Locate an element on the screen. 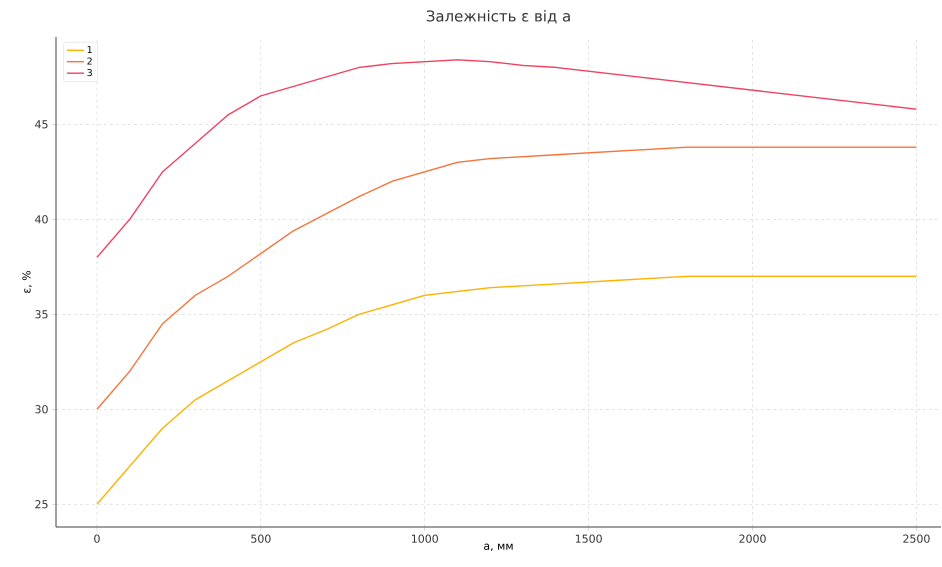 The width and height of the screenshot is (942, 567). x-tick-label: 2500 is located at coordinates (916, 538).